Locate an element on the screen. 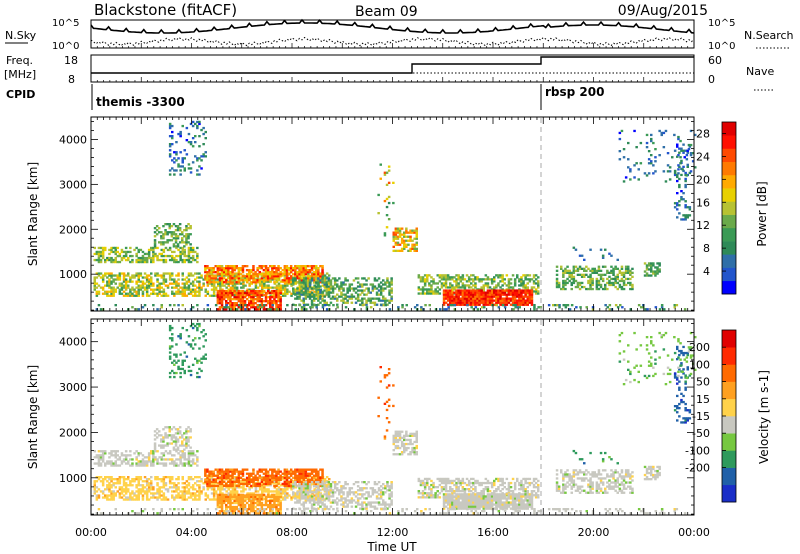 The height and width of the screenshot is (554, 800). nsky-tick-top: 10^5 is located at coordinates (65, 23).